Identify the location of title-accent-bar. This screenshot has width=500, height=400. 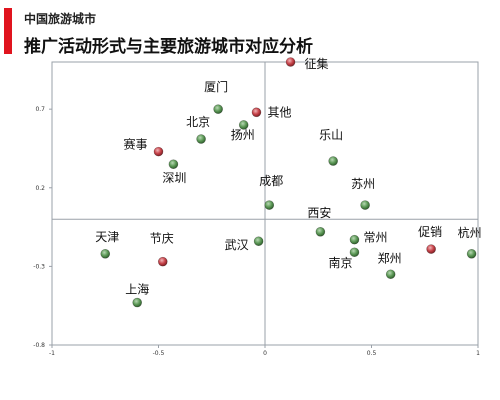
(8, 31).